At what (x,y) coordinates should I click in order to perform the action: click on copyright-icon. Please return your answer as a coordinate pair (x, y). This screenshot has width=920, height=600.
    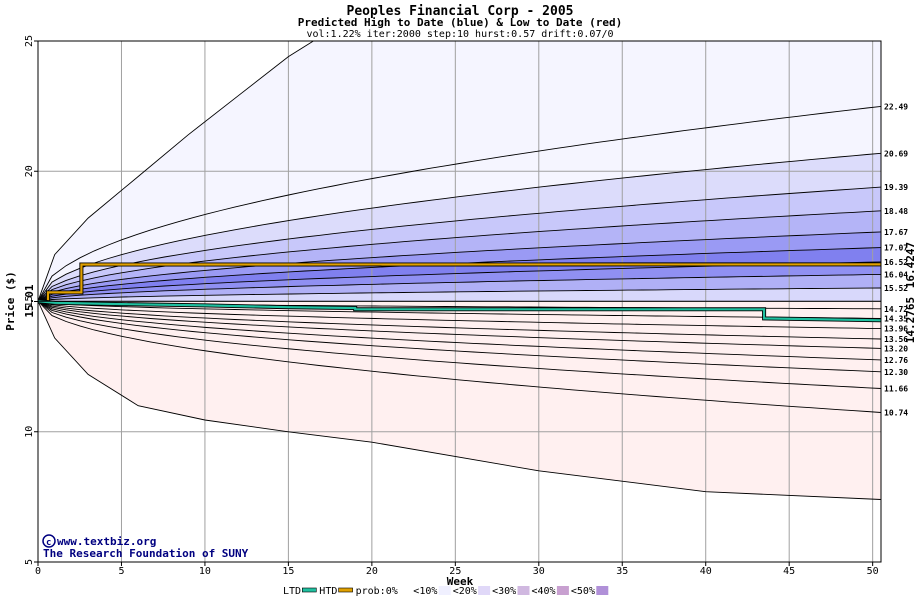
    Looking at the image, I should click on (49, 541).